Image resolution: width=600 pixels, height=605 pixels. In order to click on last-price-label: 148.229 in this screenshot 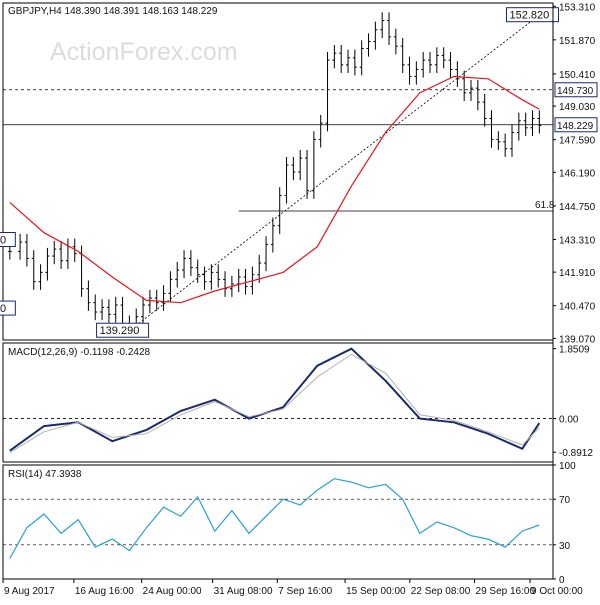, I will do `click(575, 126)`.